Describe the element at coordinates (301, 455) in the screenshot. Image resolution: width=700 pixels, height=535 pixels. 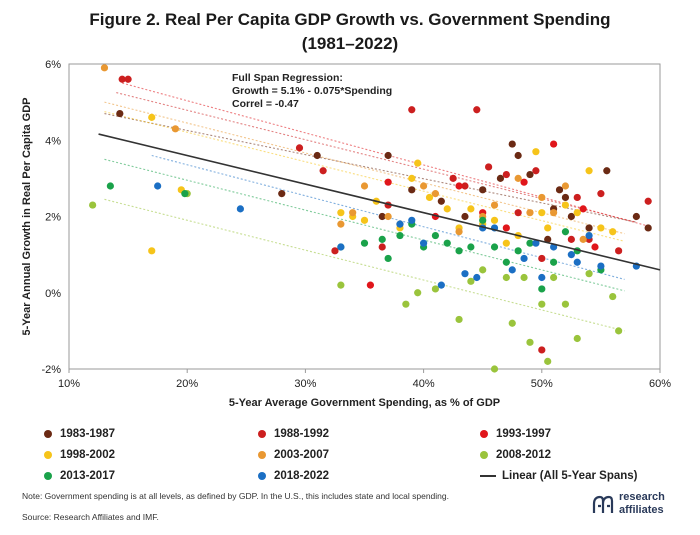
I see `legend-label: 2003-2007` at that location.